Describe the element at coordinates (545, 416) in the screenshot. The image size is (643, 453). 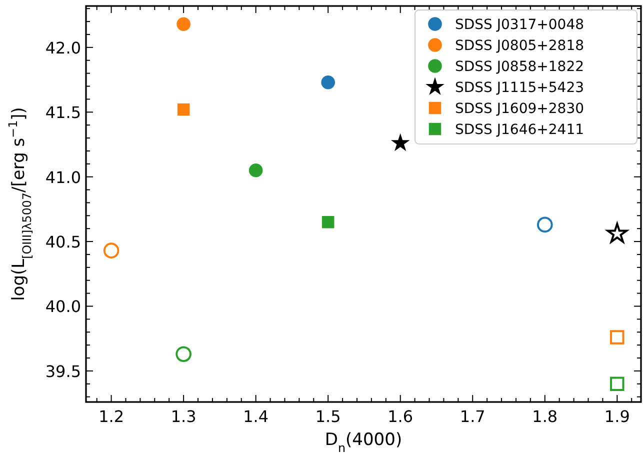
I see `x-tick-label: 1.8` at that location.